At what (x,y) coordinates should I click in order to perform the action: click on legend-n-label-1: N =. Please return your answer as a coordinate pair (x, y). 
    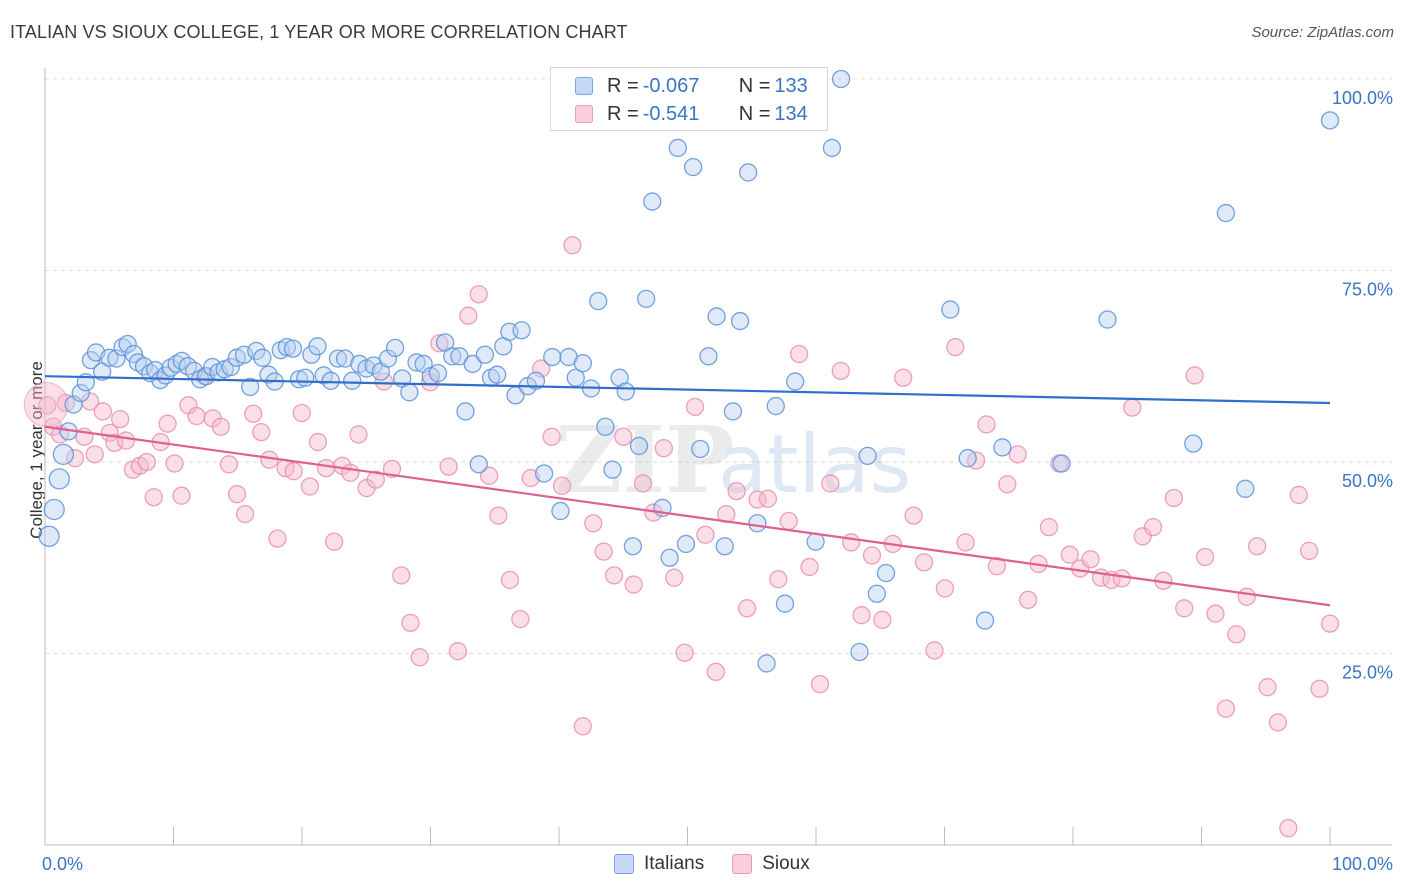
    Looking at the image, I should click on (754, 85).